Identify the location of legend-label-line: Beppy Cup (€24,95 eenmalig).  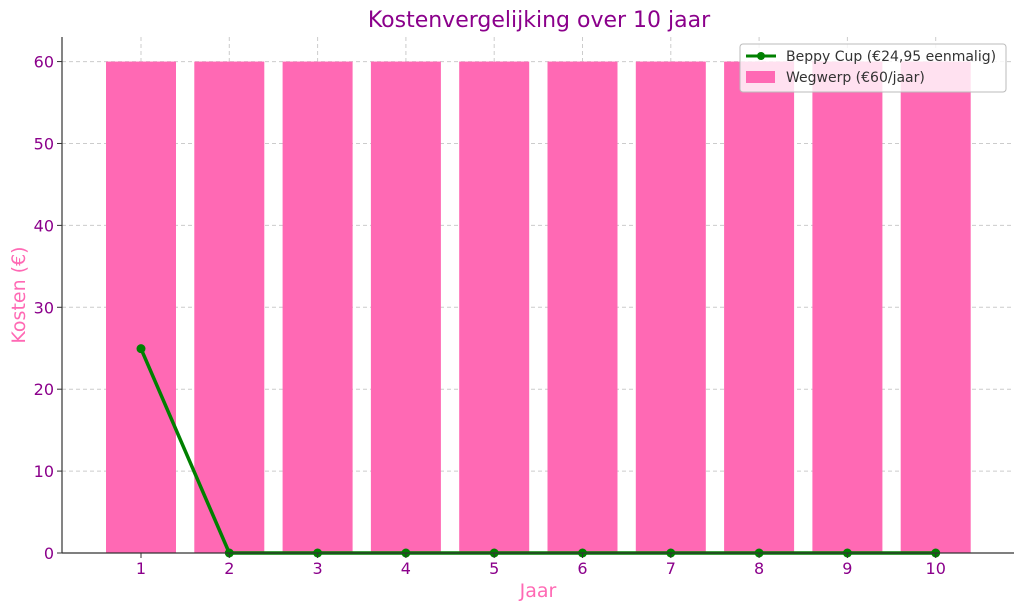
(891, 57).